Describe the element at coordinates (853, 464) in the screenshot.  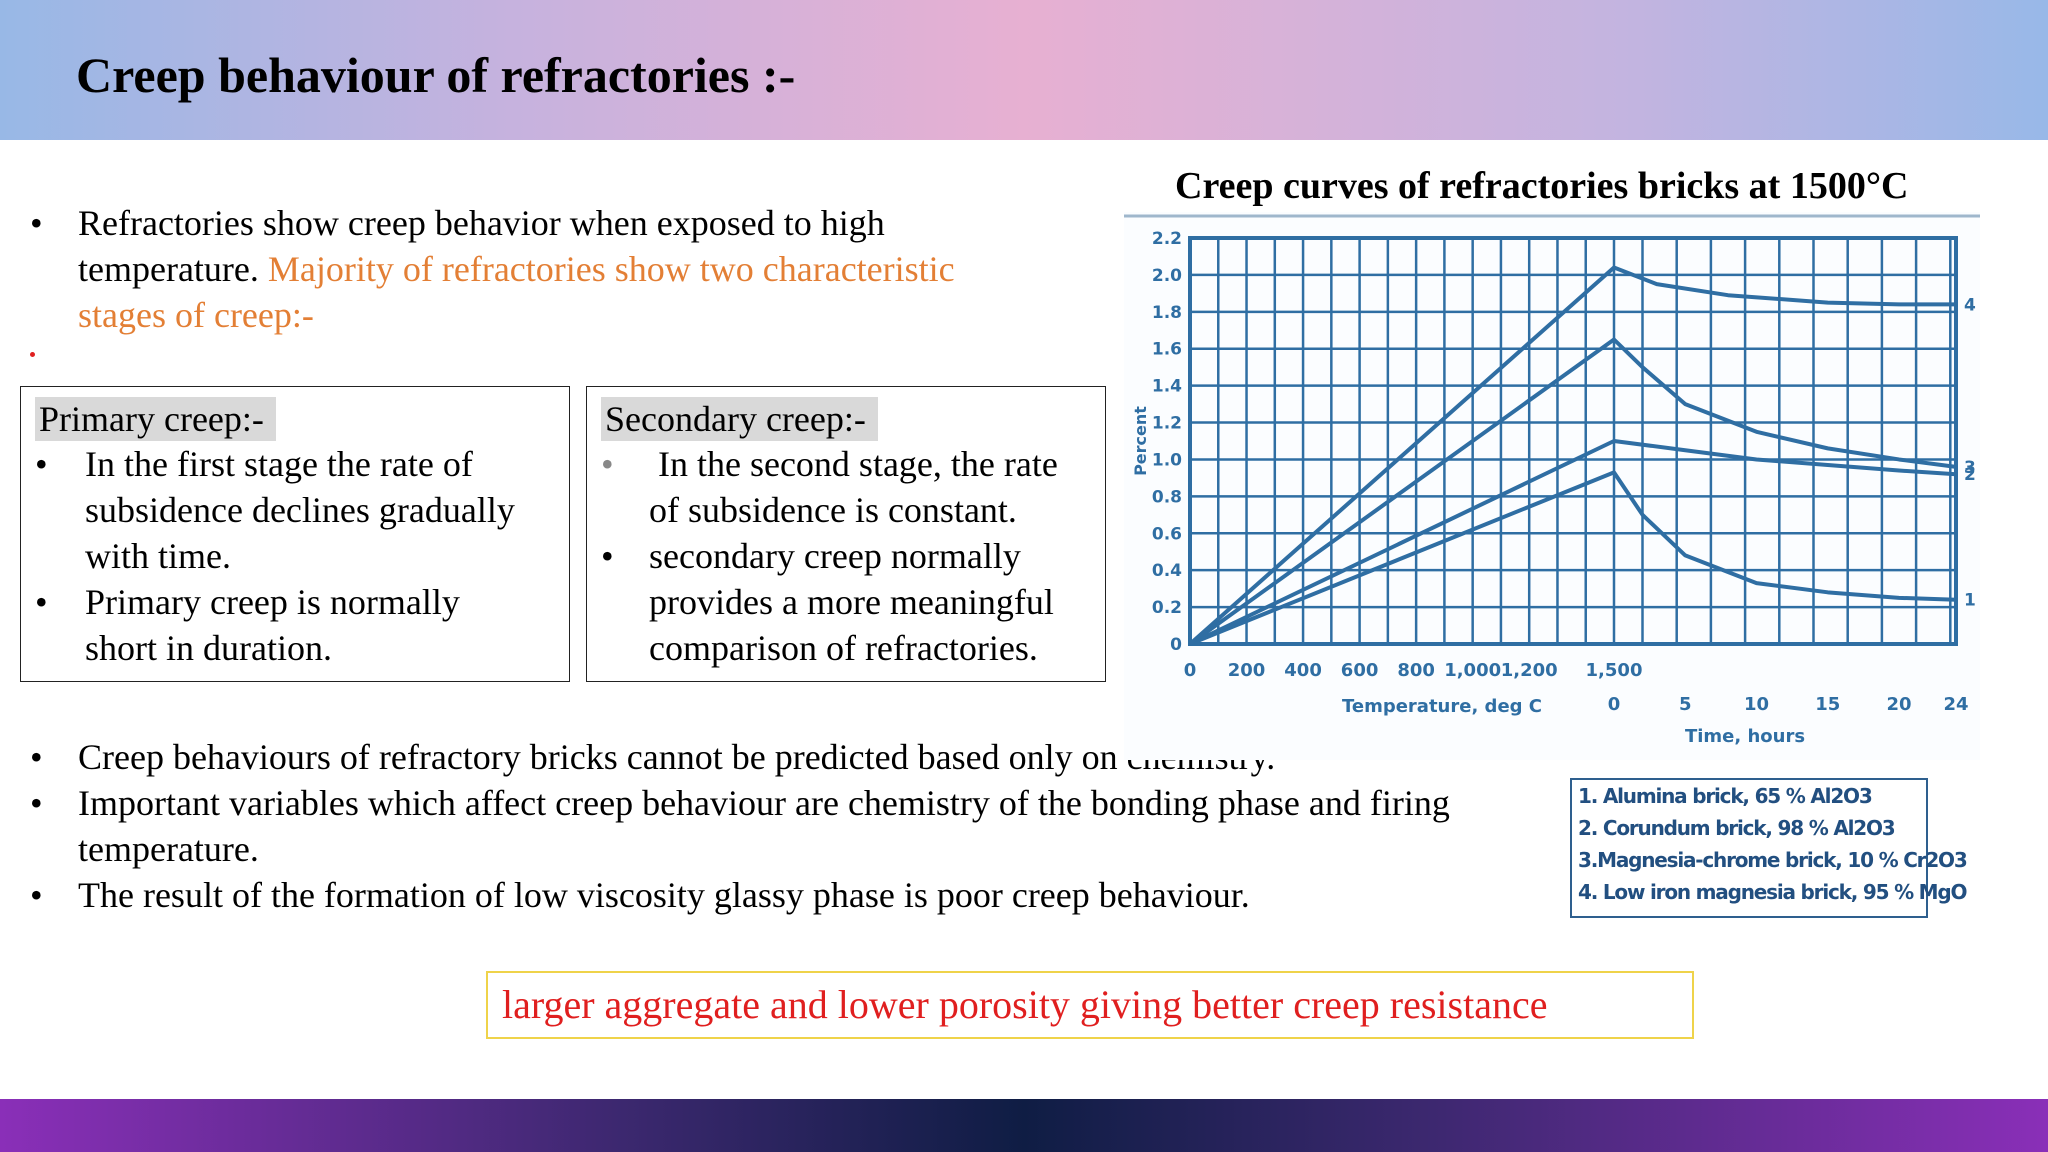
I see `secondary-creep-line: In the second stage, the rate` at that location.